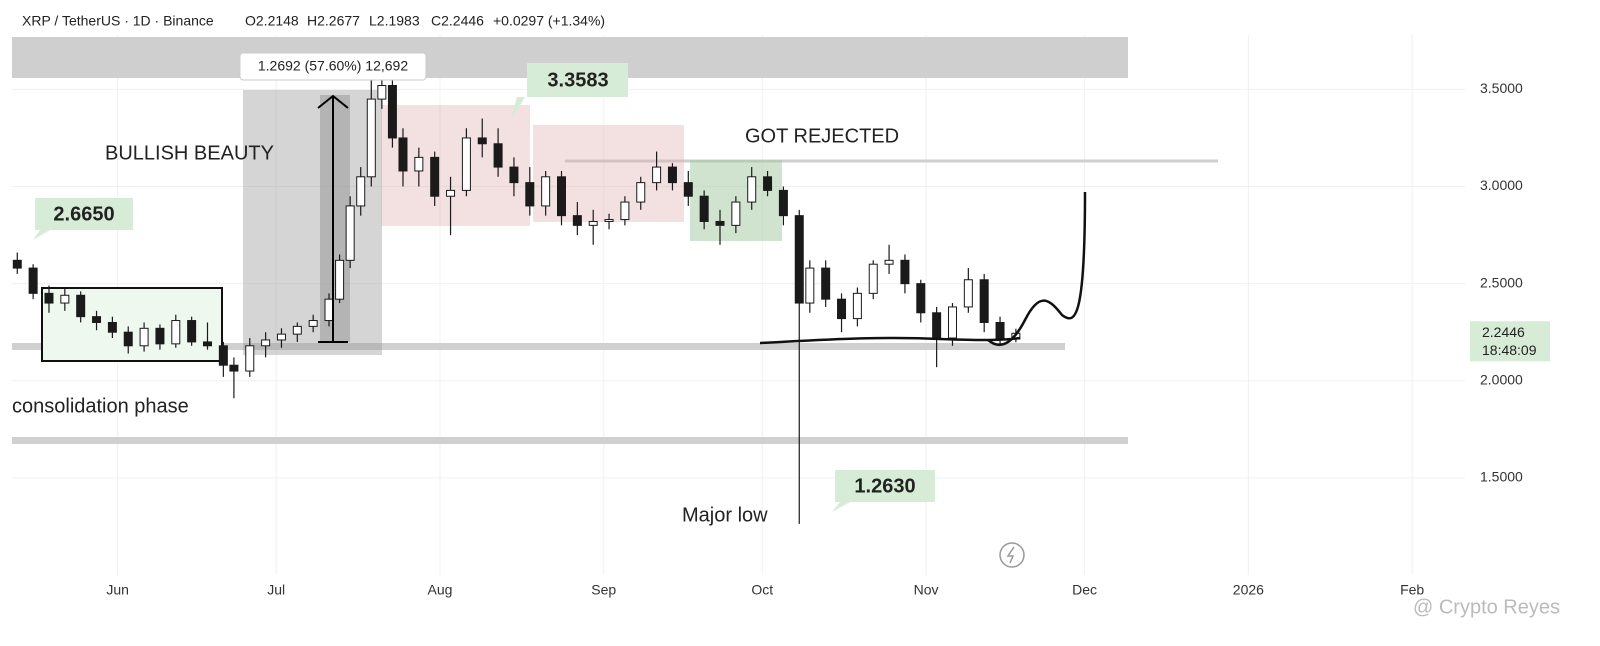 The height and width of the screenshot is (646, 1600). What do you see at coordinates (1037, 268) in the screenshot?
I see `projection-path` at bounding box center [1037, 268].